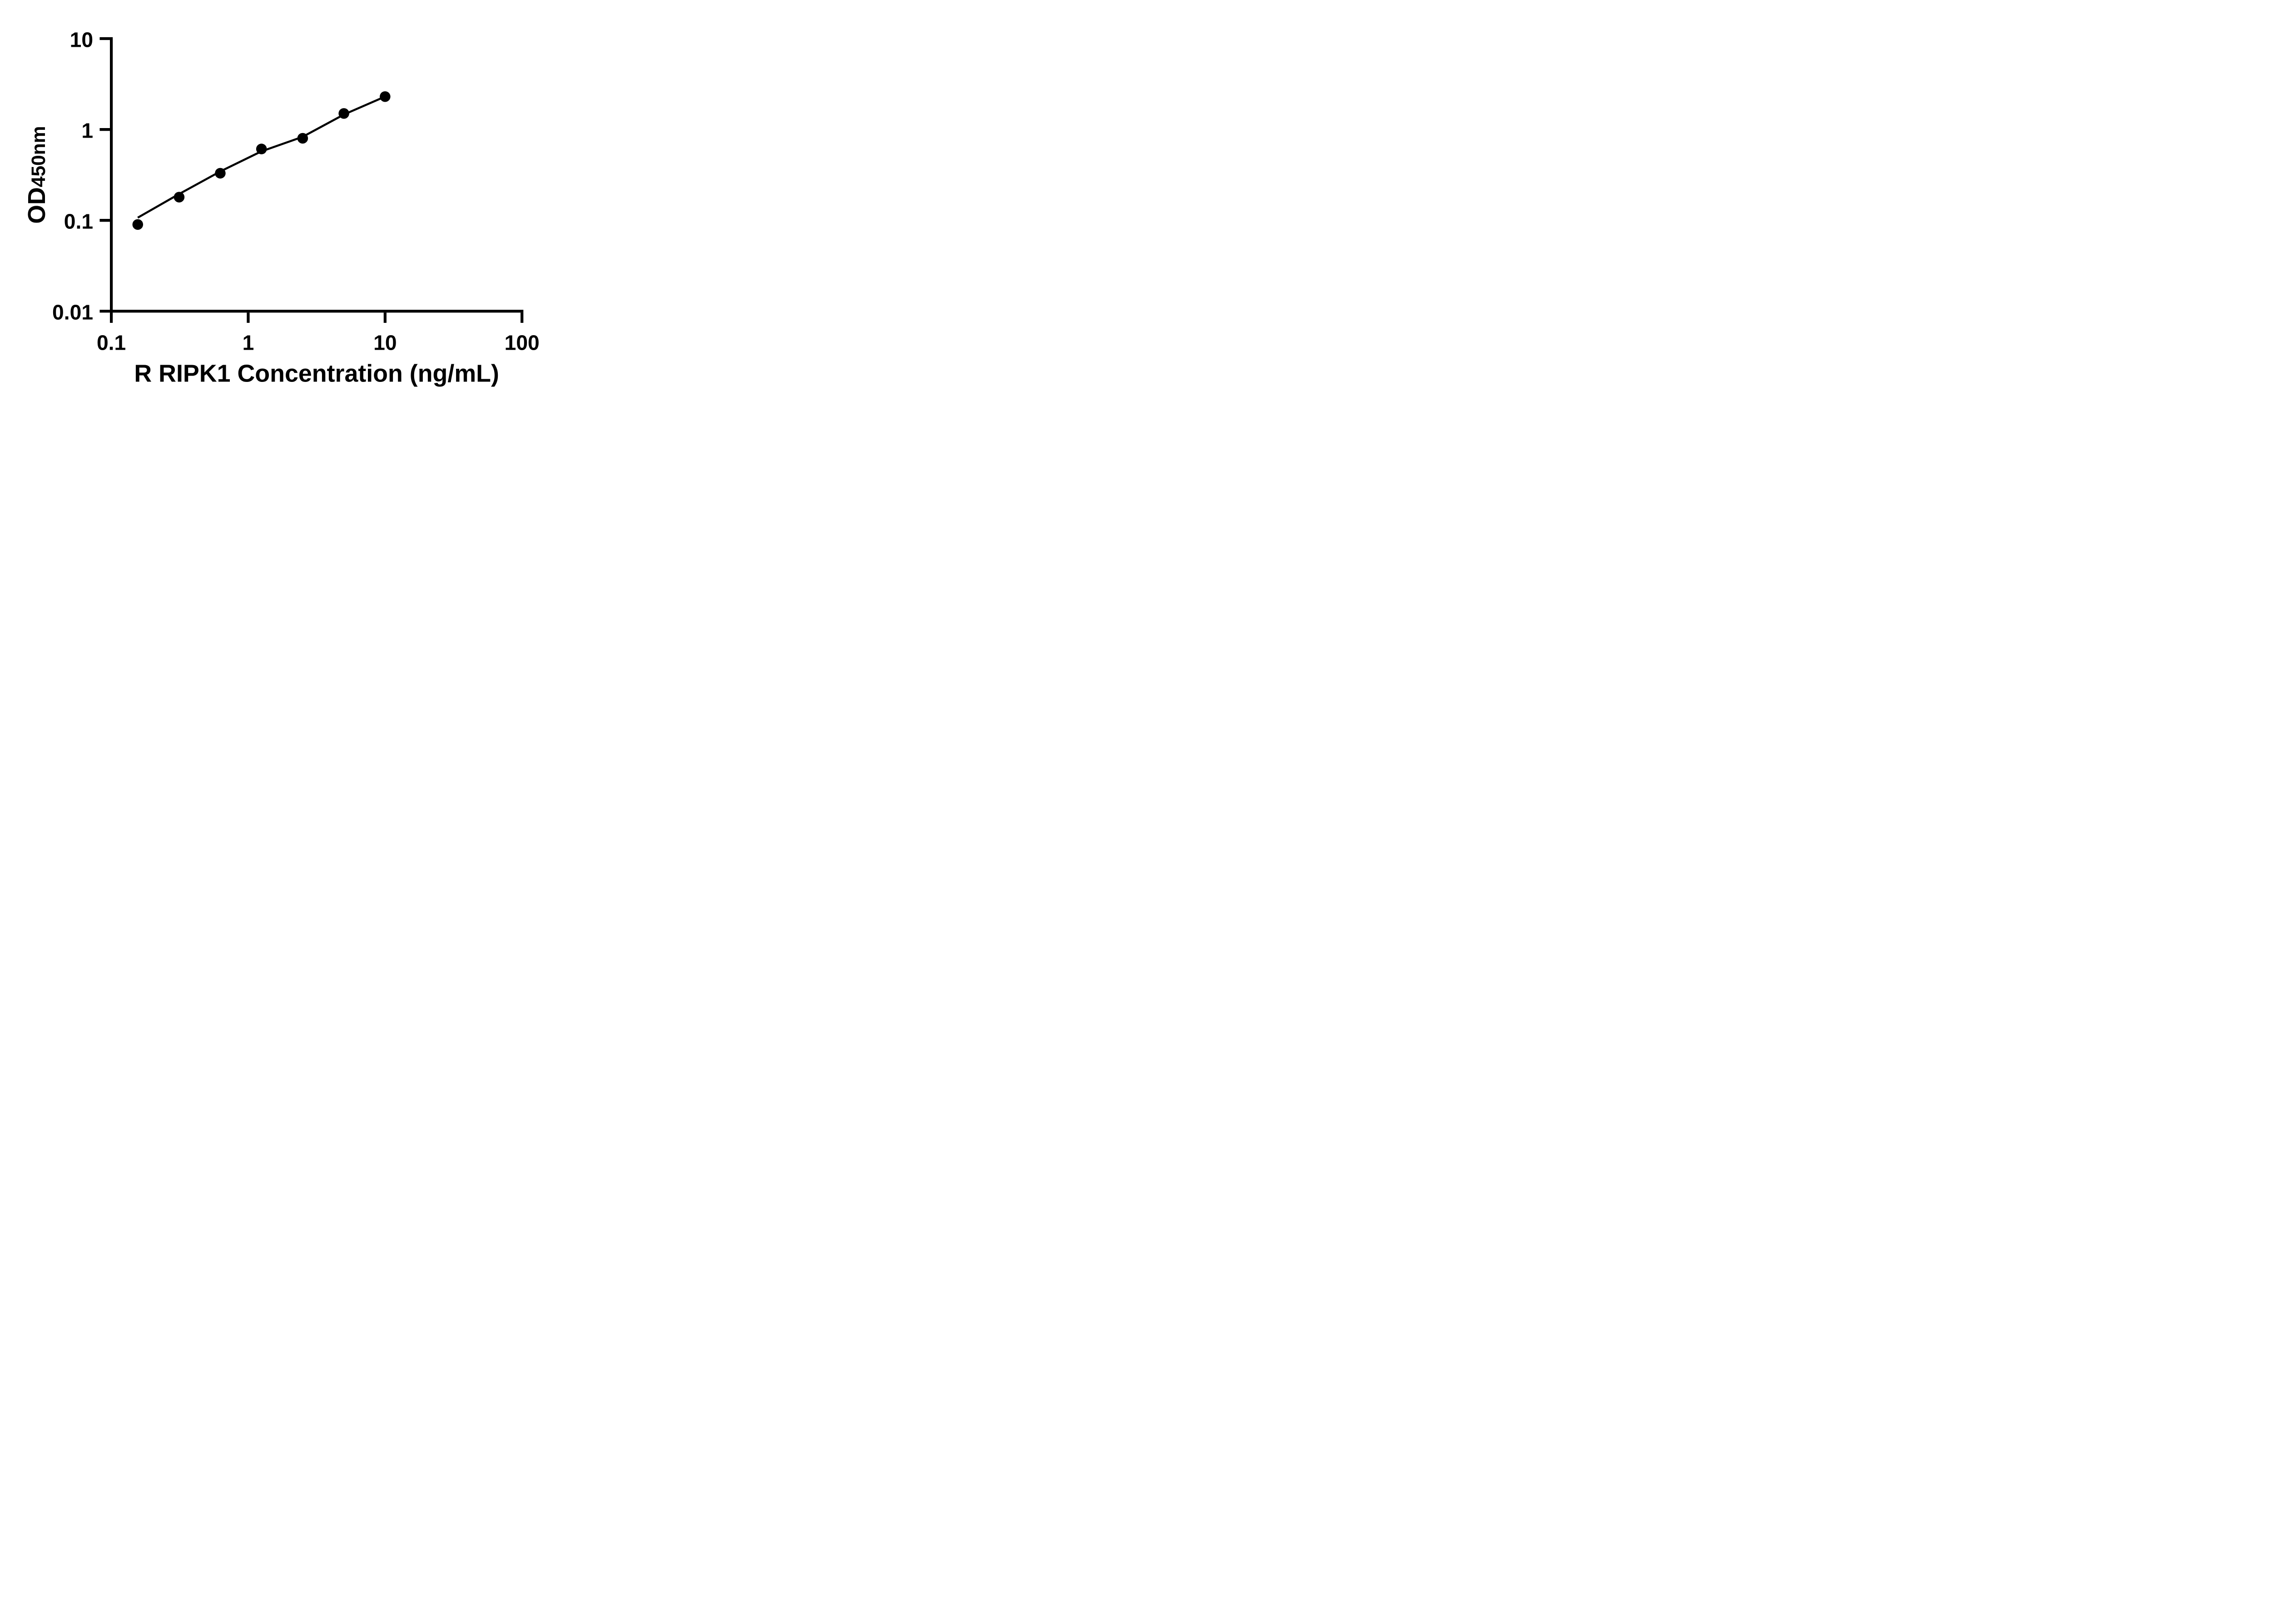  Describe the element at coordinates (522, 342) in the screenshot. I see `x-tick-label: 100` at that location.